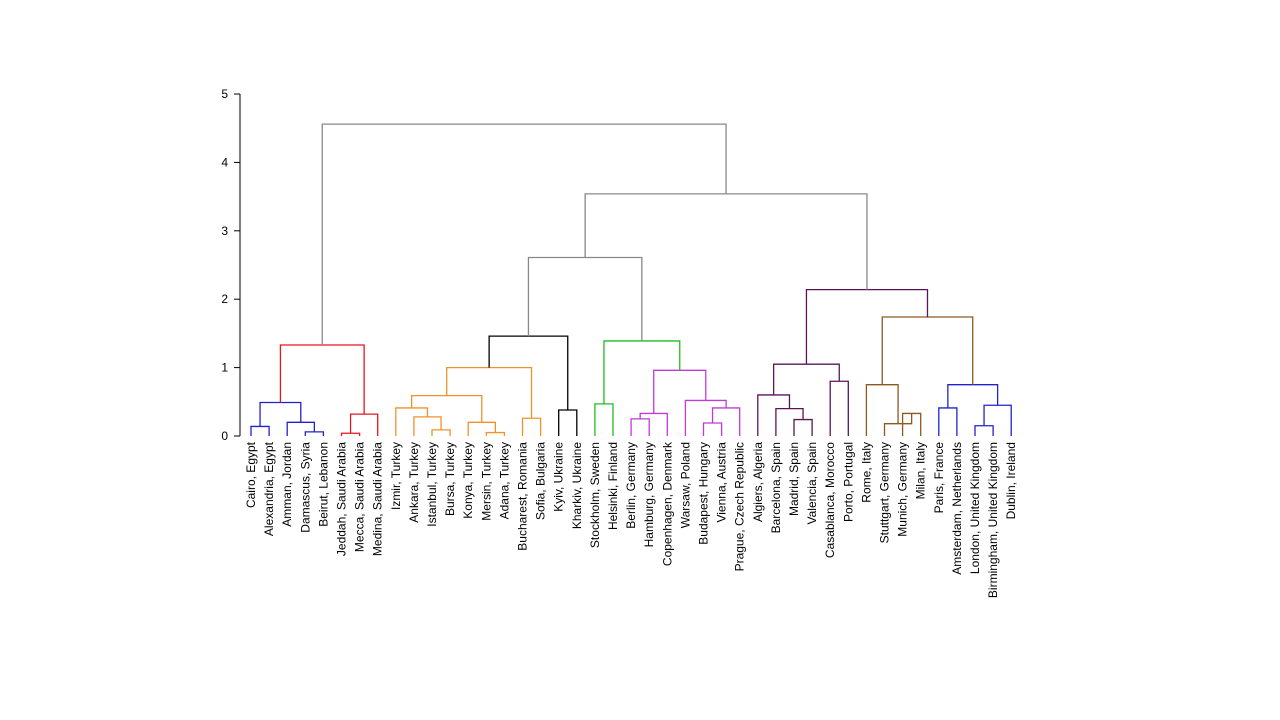 The width and height of the screenshot is (1280, 720). Describe the element at coordinates (903, 489) in the screenshot. I see `leaf-label: Munich, Germany` at that location.